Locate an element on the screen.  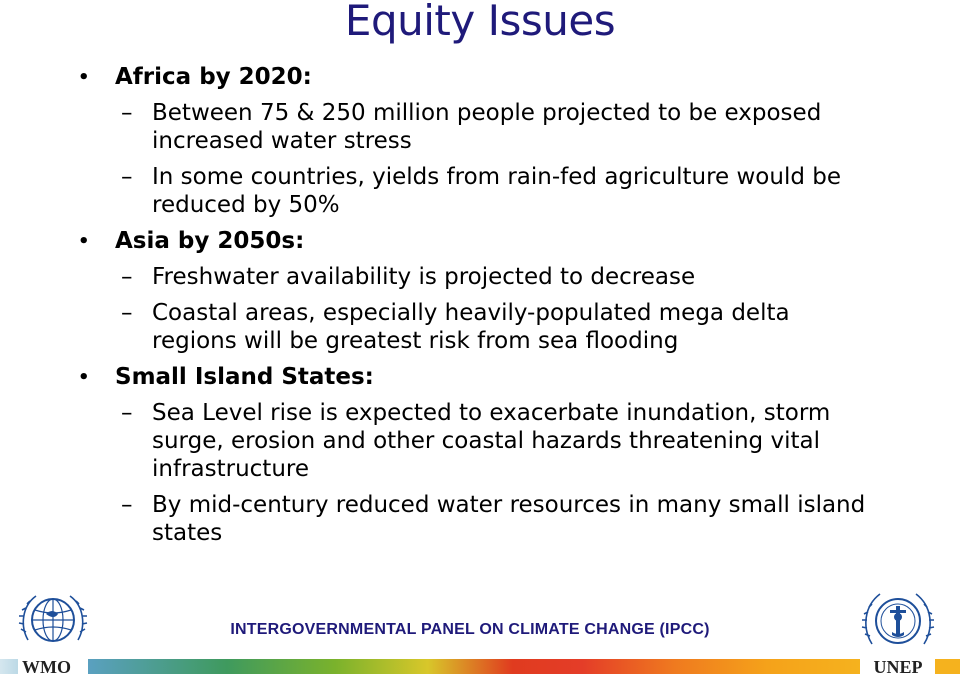
footer-bar-left is located at coordinates (9, 666).